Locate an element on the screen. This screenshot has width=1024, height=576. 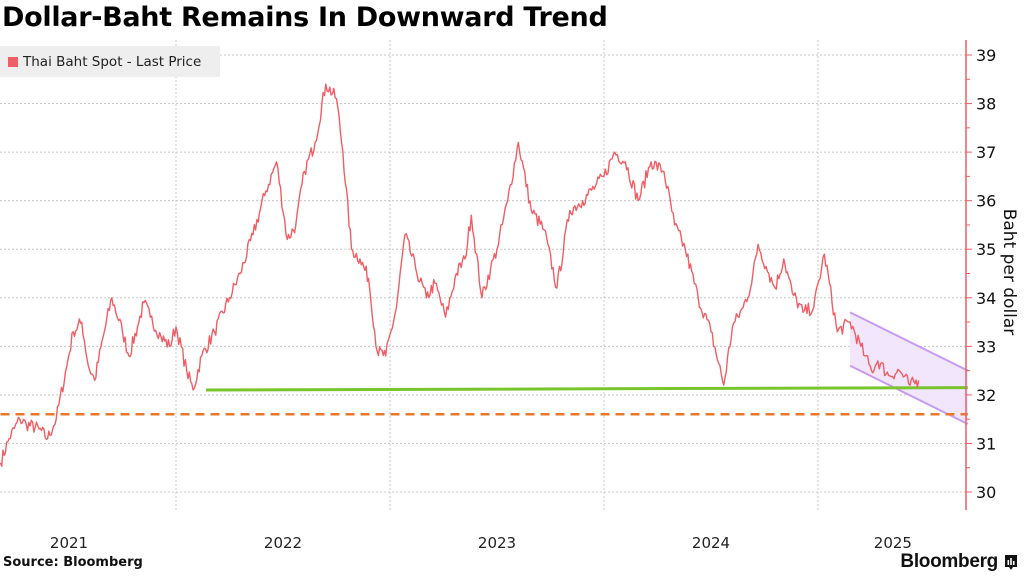
x-tick-label: 2023 is located at coordinates (497, 543).